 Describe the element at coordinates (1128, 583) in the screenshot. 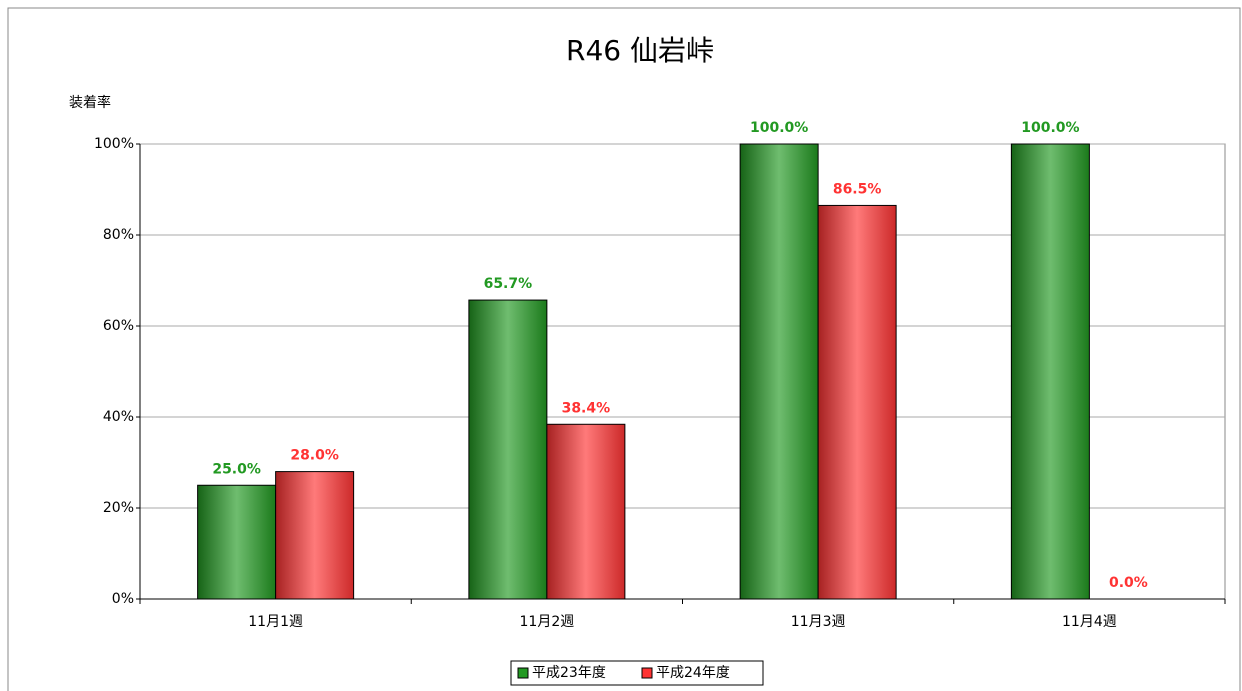

I see `value-label: 0.0%` at that location.